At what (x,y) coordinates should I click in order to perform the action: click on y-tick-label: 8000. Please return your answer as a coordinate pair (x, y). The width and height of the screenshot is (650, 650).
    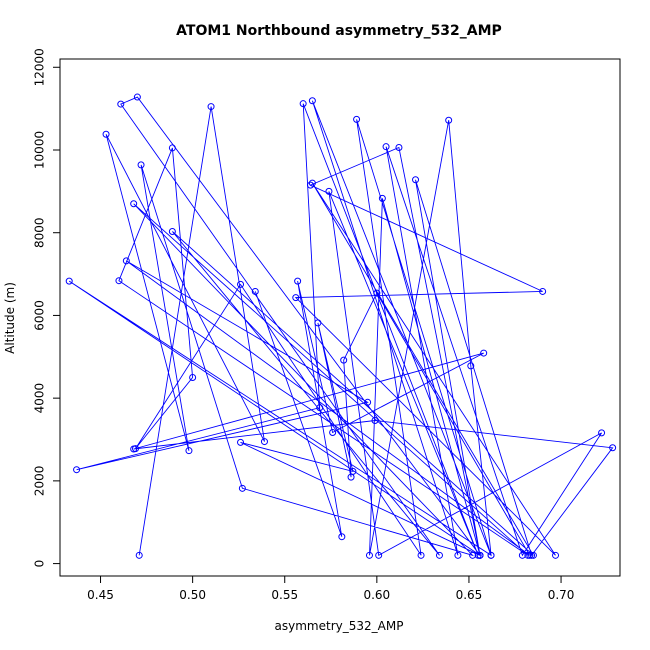
    Looking at the image, I should click on (40, 232).